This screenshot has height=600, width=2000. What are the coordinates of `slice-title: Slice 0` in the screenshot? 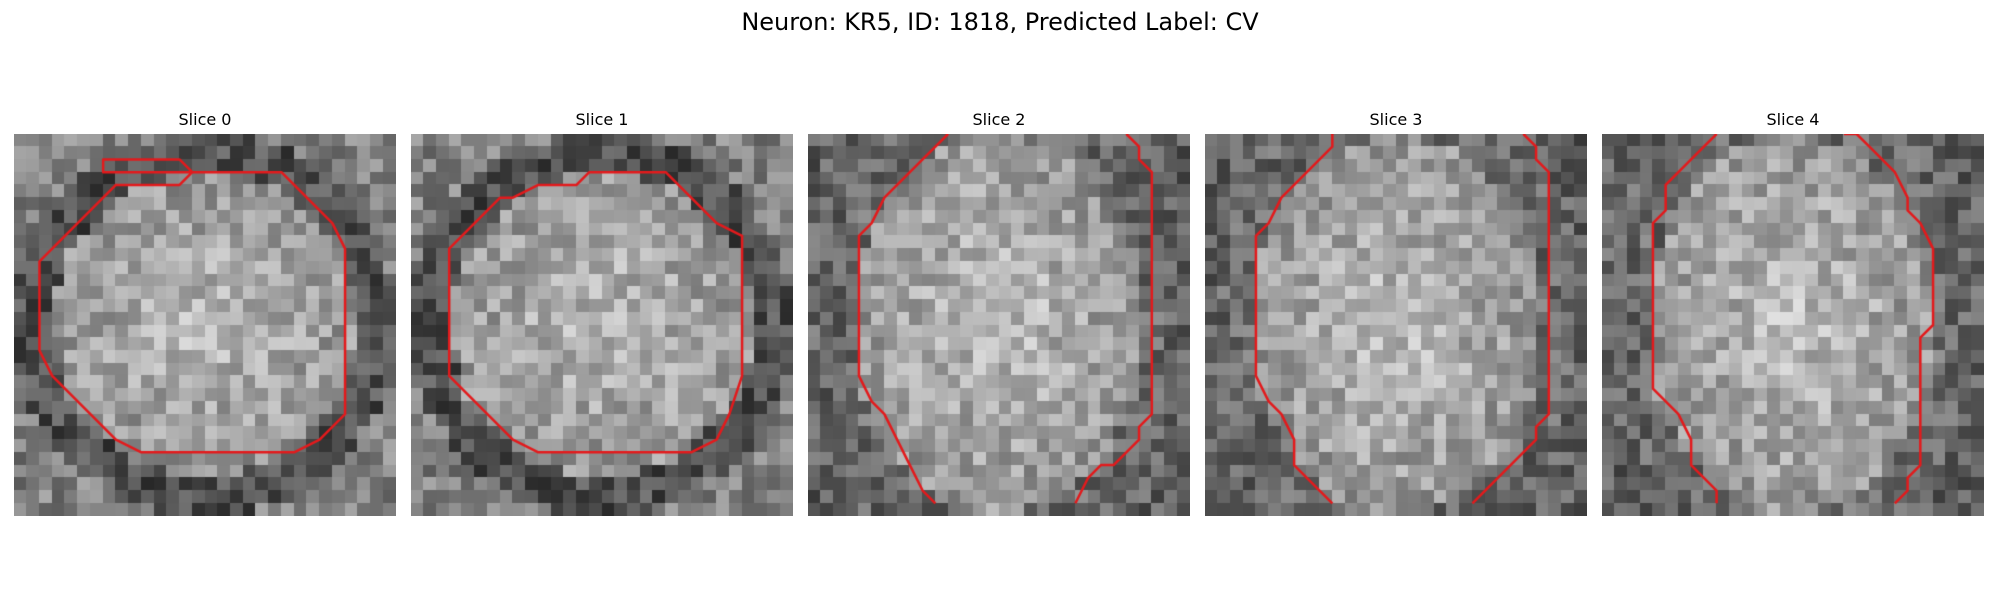 It's located at (205, 119).